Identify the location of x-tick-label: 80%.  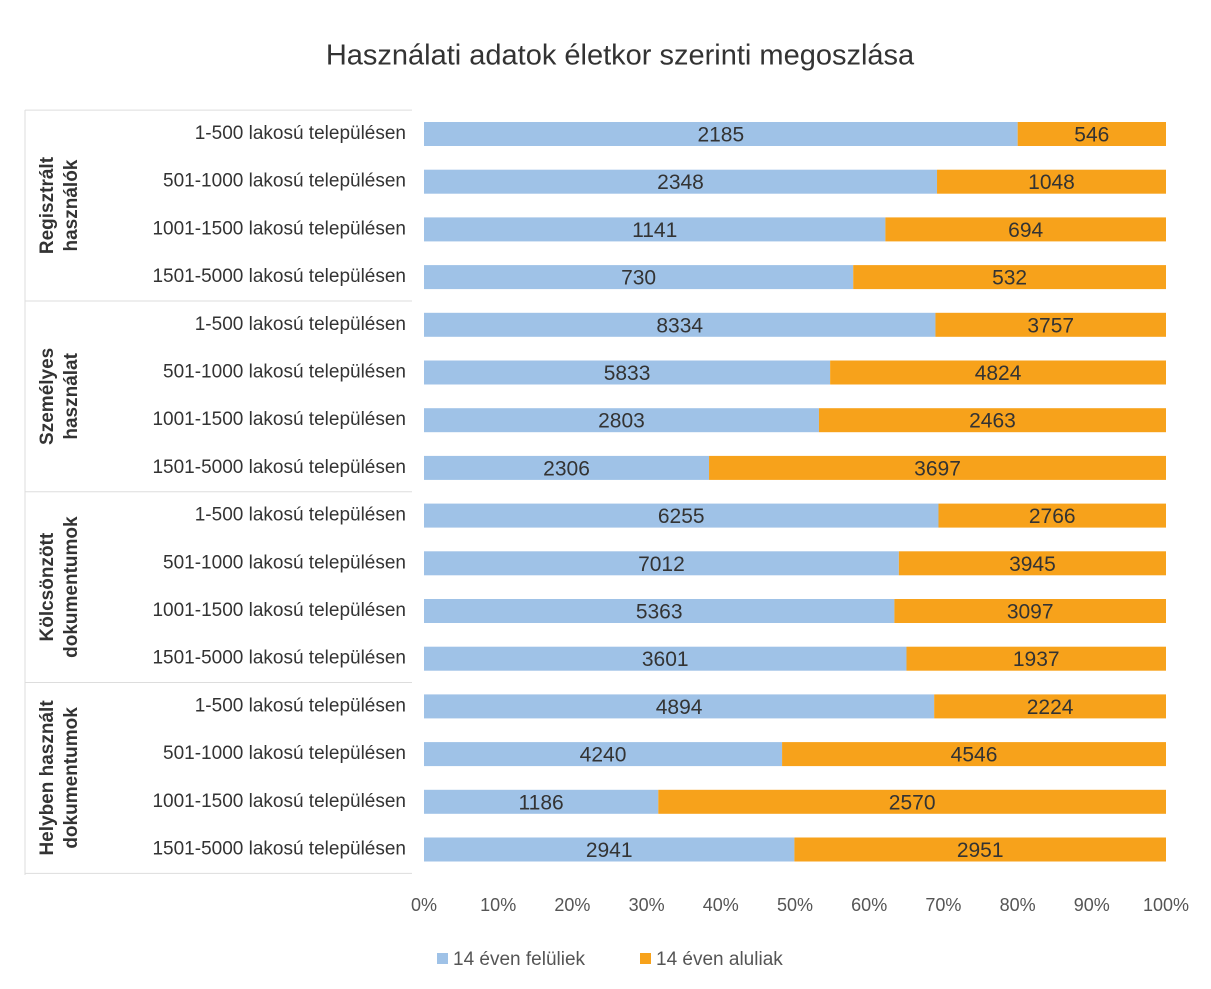
(1018, 905).